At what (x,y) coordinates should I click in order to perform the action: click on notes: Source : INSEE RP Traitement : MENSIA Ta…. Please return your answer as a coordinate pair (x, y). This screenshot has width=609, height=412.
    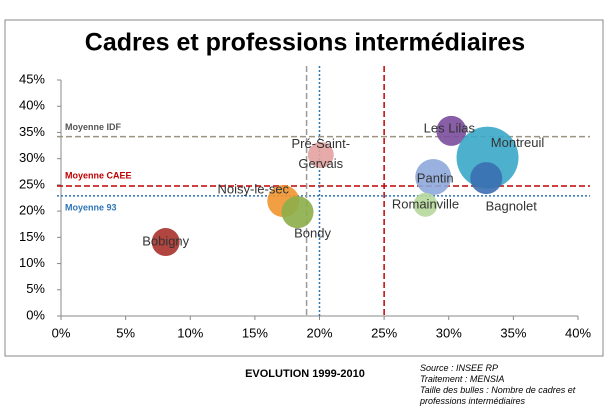
    Looking at the image, I should click on (512, 385).